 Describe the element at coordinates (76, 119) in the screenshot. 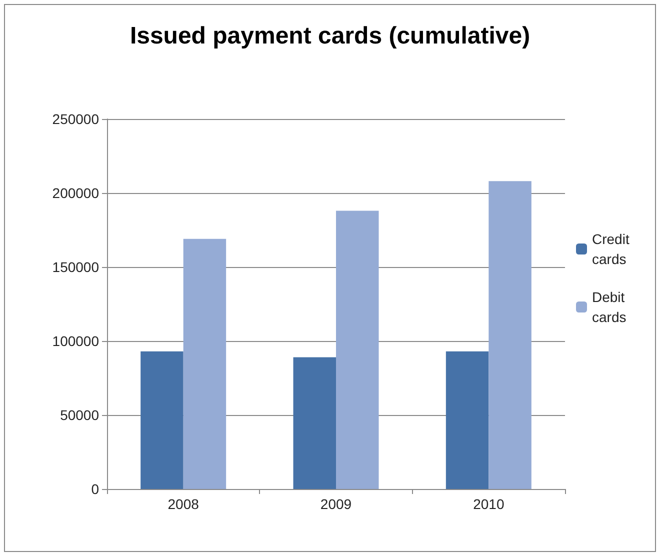

I see `y-tick-label: 250000` at that location.